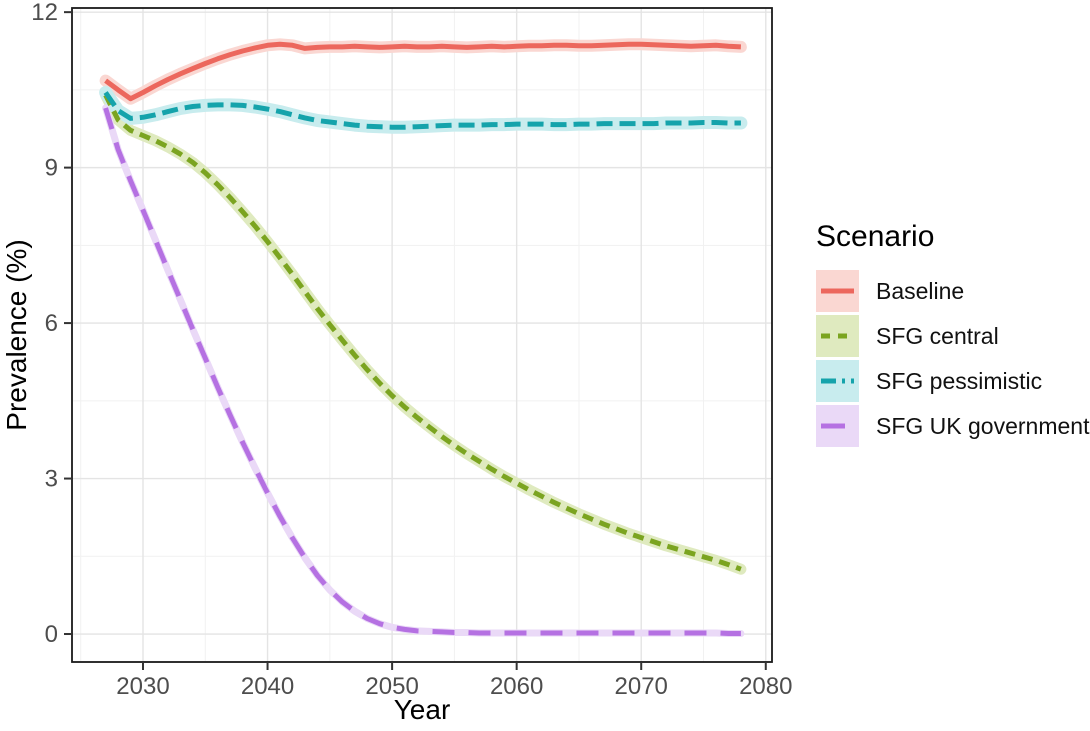 This screenshot has width=1090, height=731. I want to click on y-tick-label: 3, so click(51, 479).